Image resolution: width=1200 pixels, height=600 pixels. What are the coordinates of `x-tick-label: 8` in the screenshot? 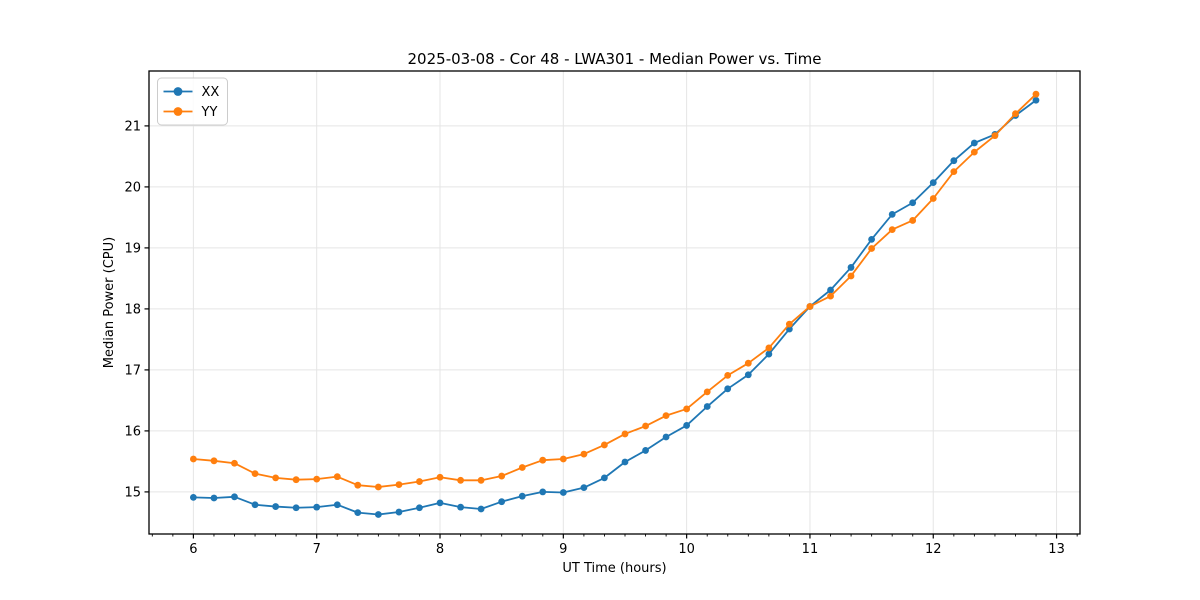 It's located at (440, 549).